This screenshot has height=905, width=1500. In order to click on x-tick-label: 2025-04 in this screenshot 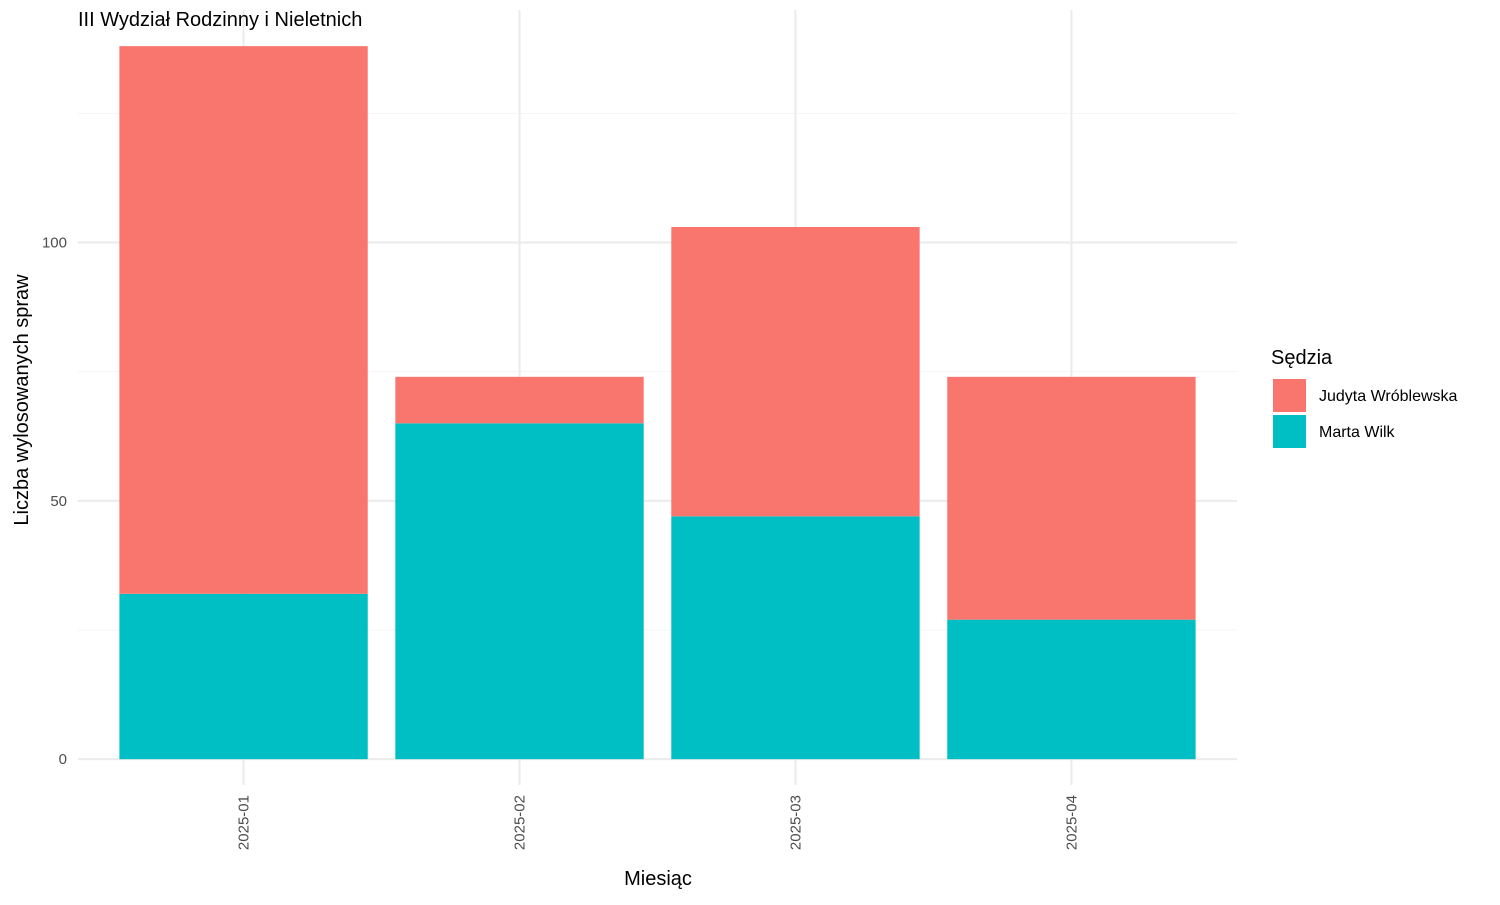, I will do `click(1071, 822)`.